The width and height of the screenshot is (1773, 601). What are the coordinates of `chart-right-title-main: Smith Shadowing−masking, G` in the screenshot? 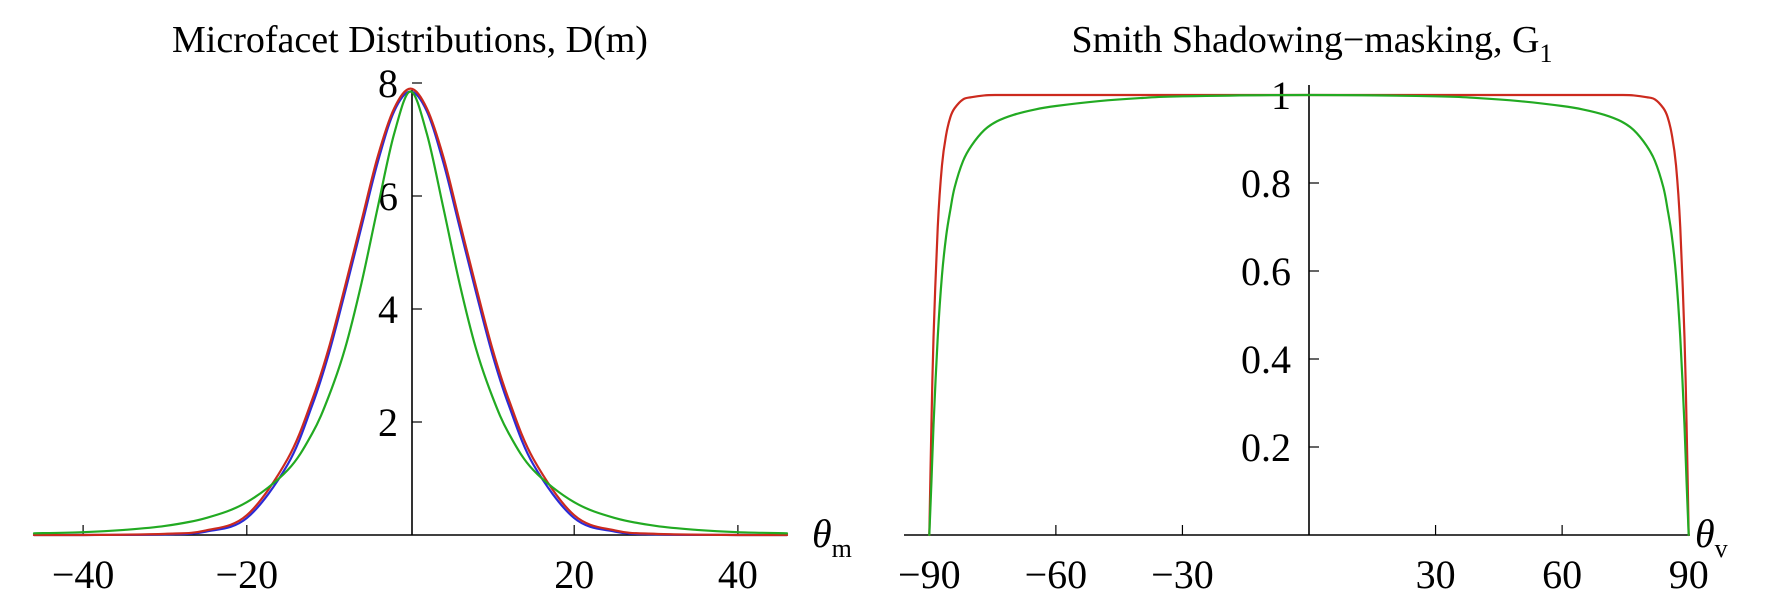 It's located at (1306, 40).